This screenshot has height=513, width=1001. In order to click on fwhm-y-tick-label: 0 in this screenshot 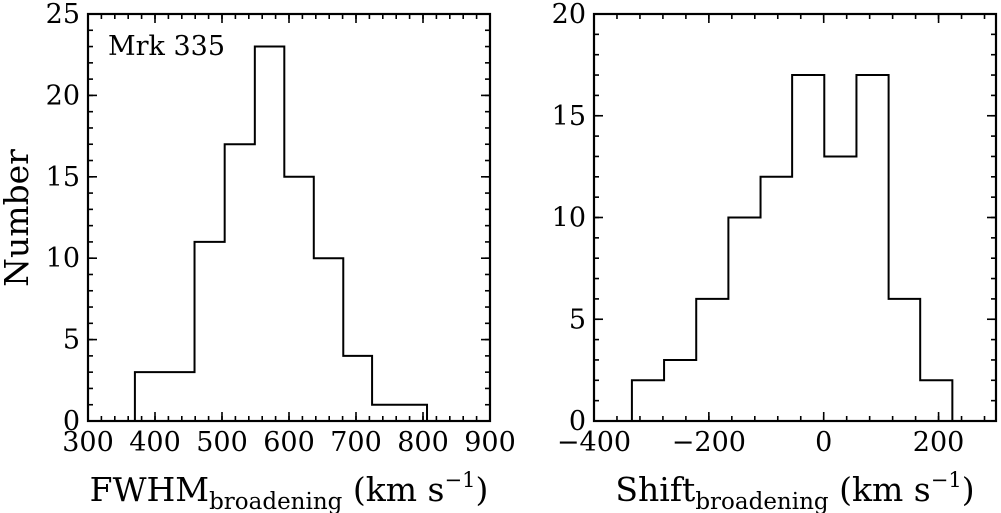, I will do `click(71, 421)`.